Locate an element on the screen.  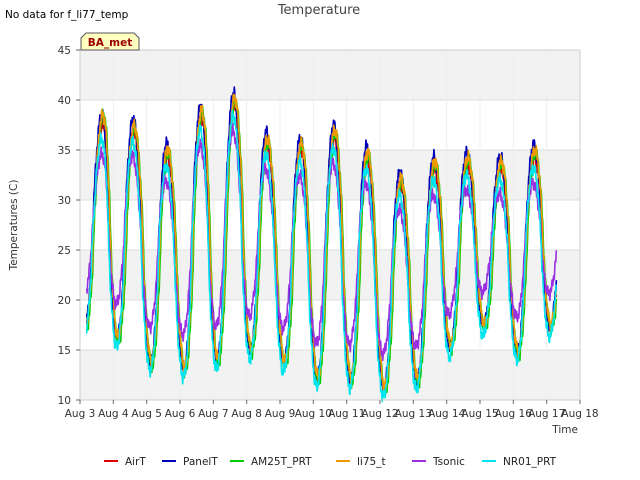
badge-label: BA_met is located at coordinates (110, 43).